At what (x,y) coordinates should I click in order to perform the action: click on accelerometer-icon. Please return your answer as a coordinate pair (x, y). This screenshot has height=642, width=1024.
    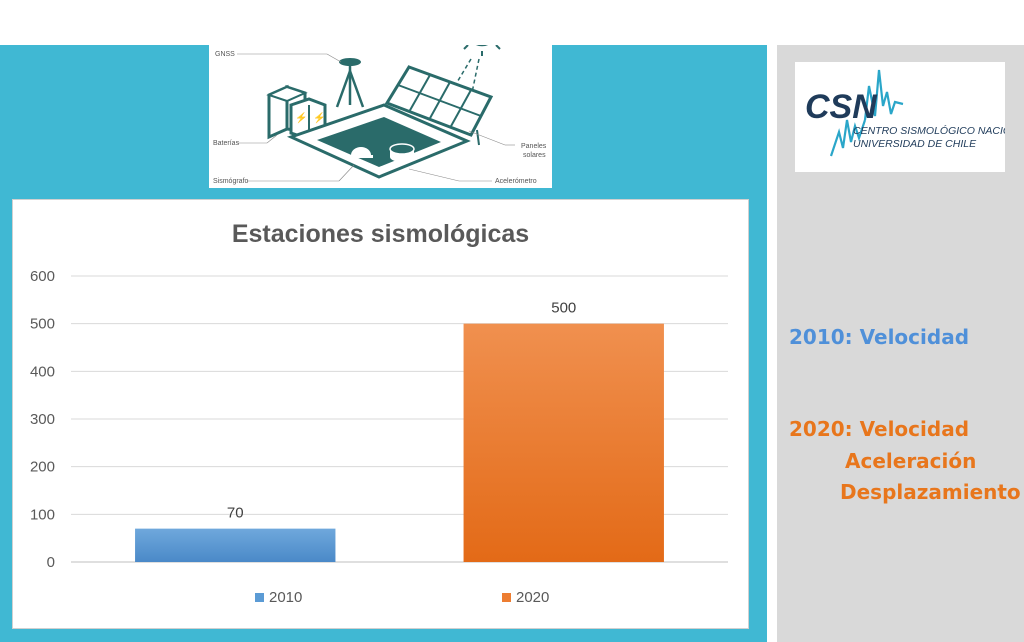
    Looking at the image, I should click on (402, 152).